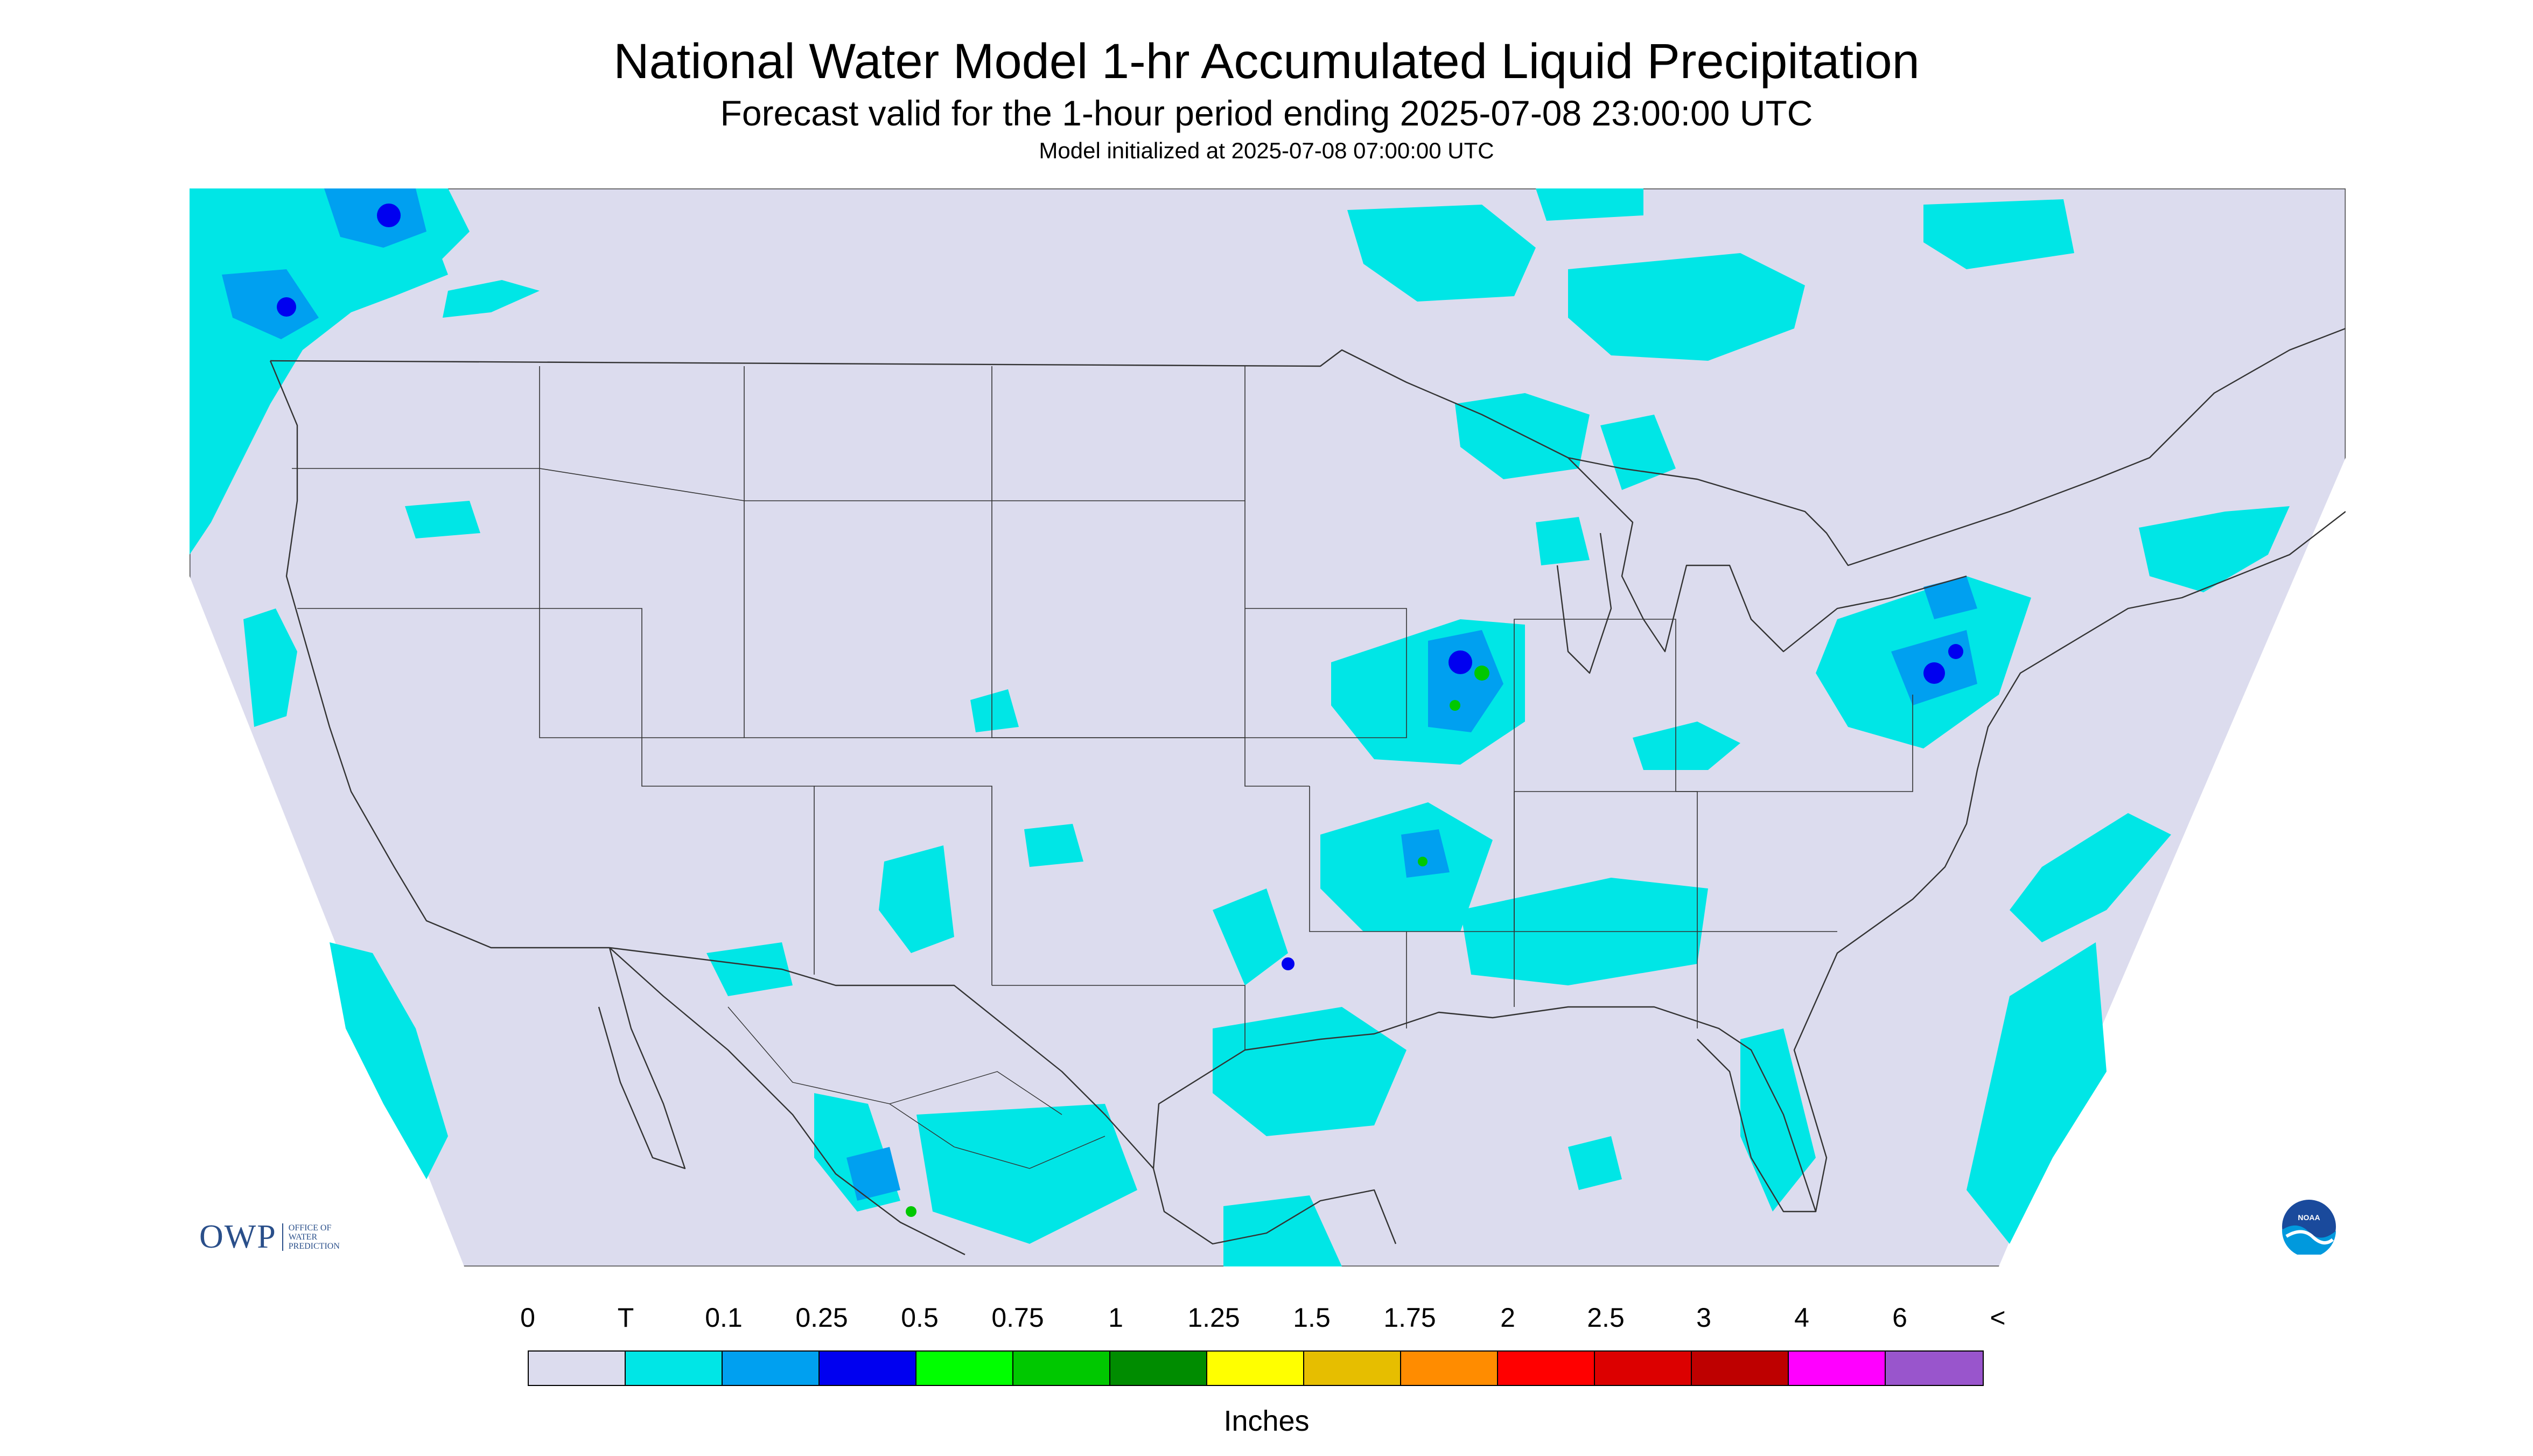  I want to click on border-coast-pacific, so click(439, 654).